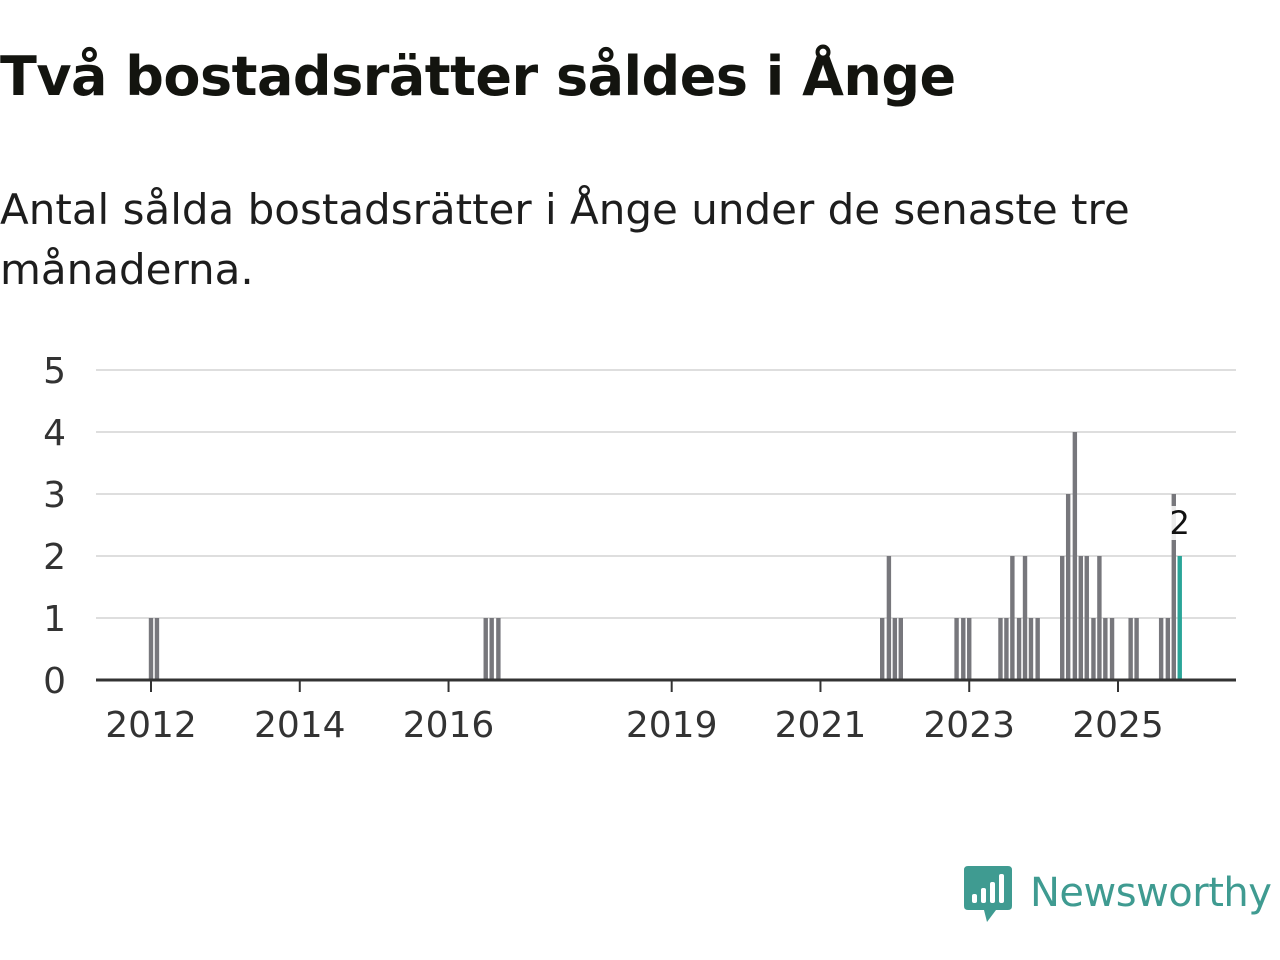  I want to click on y-tick-label-1: 1, so click(54, 619).